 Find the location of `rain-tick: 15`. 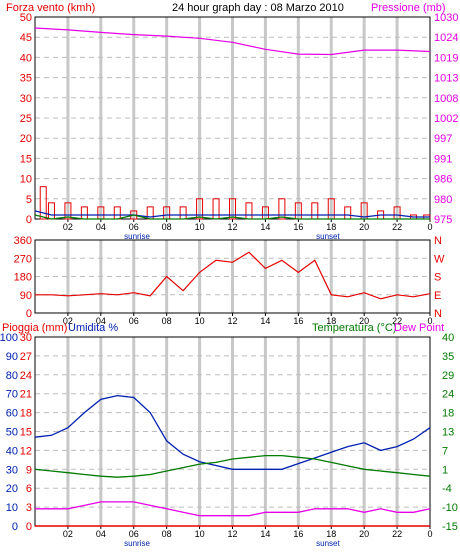

rain-tick: 15 is located at coordinates (26, 433).